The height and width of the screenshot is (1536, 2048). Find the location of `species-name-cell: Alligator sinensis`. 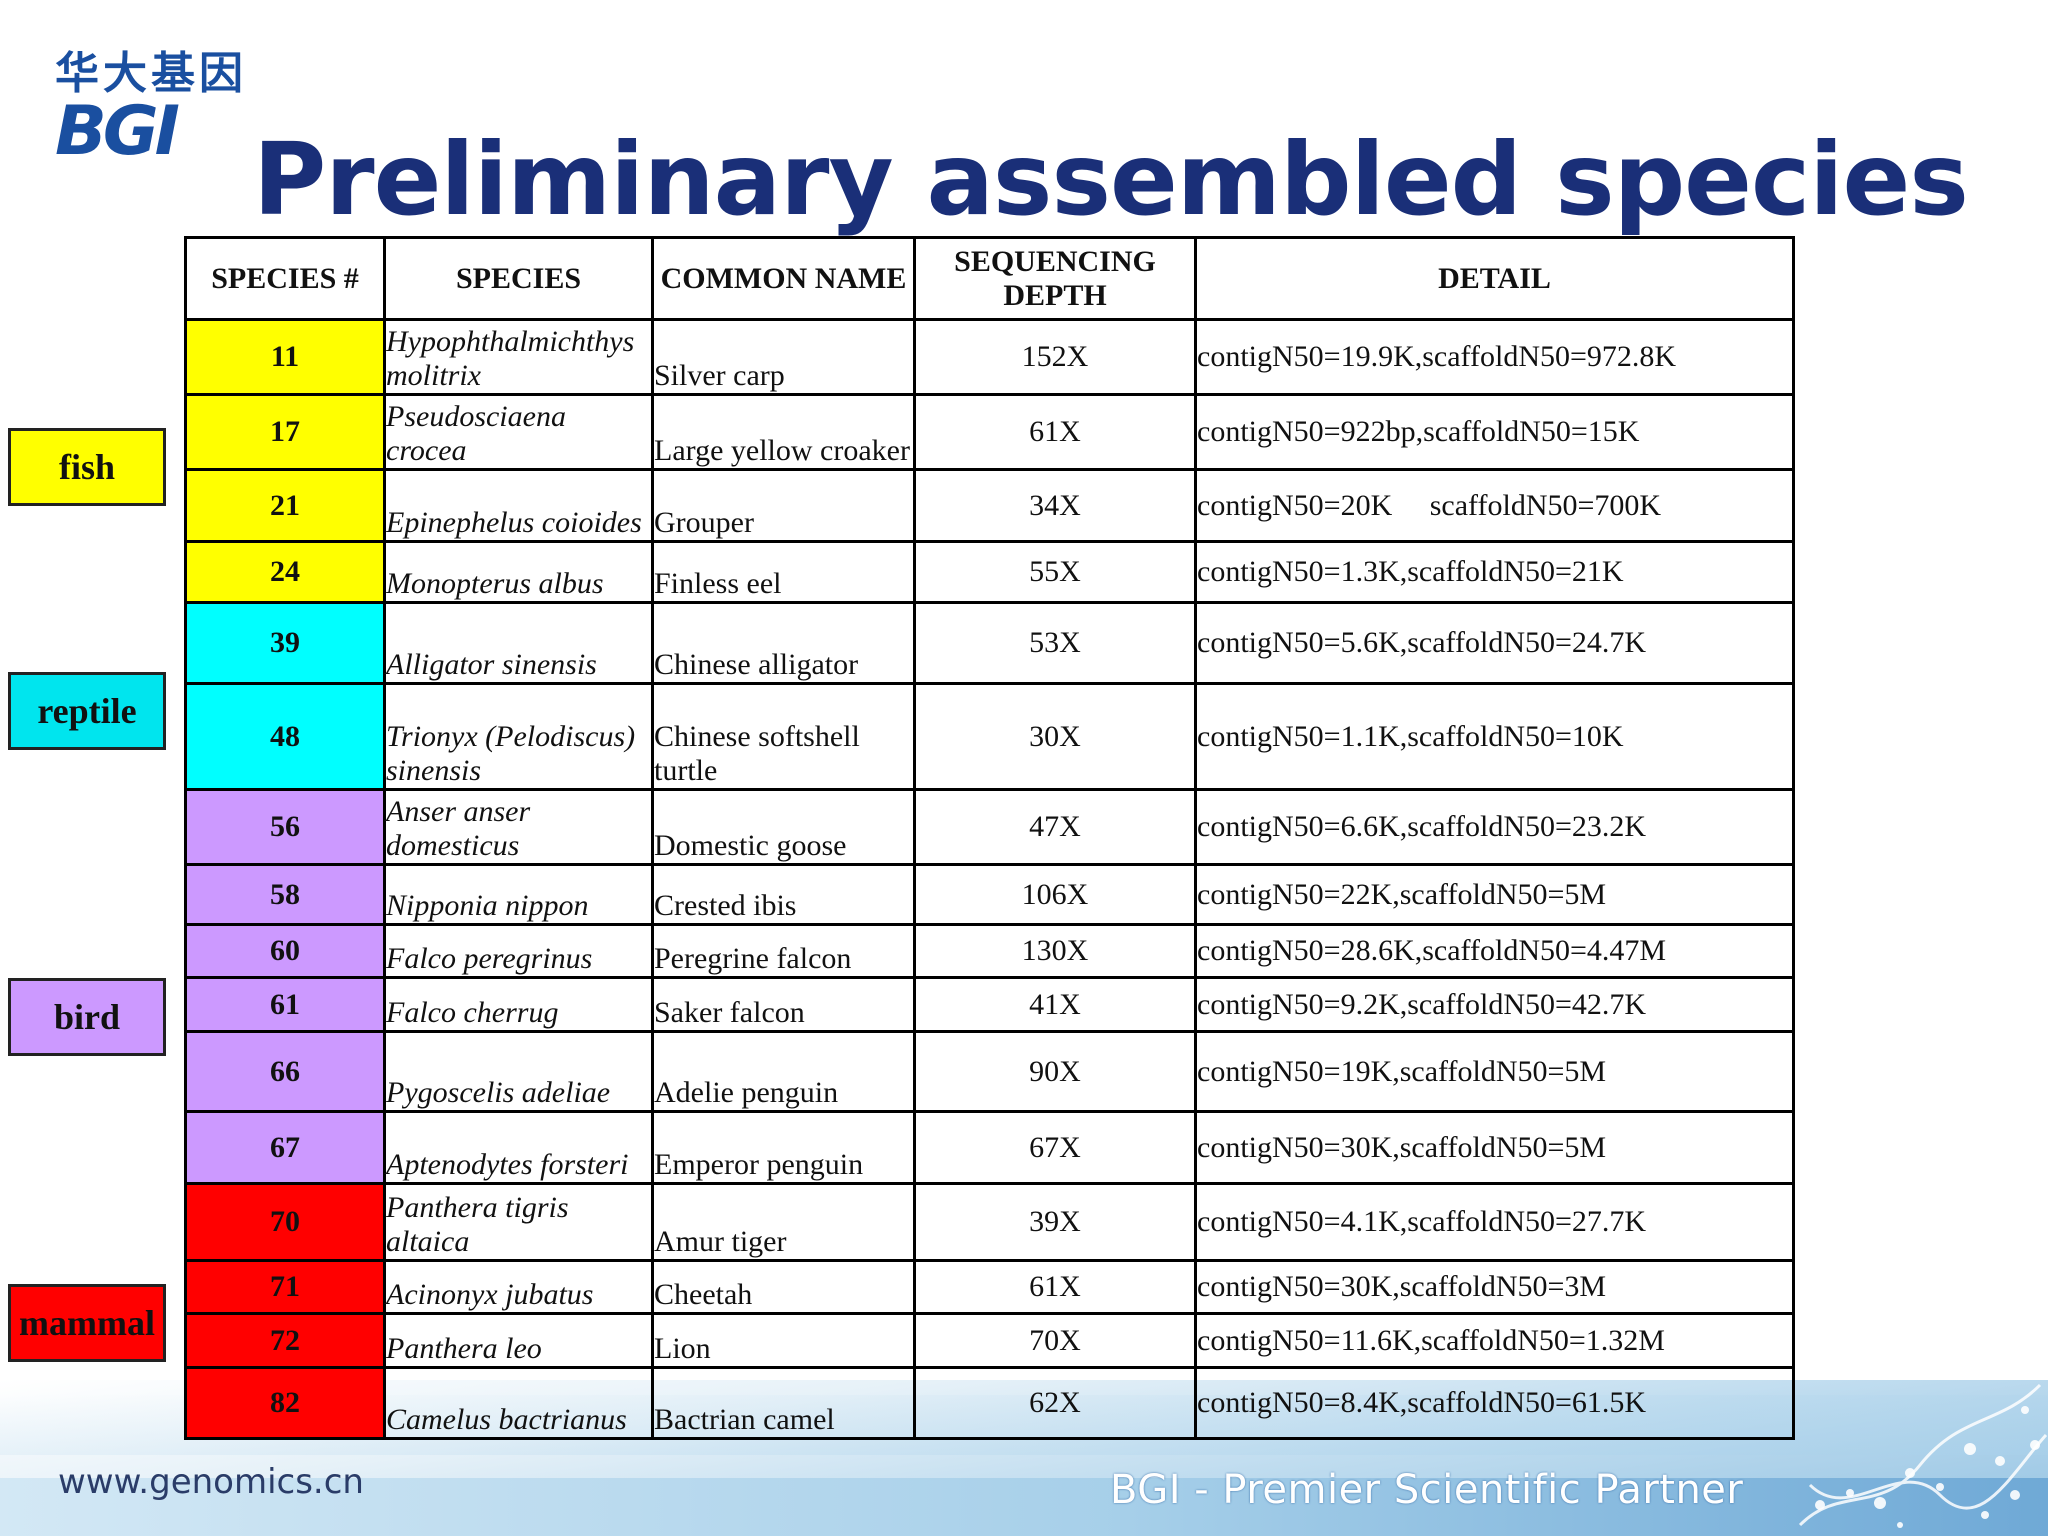

species-name-cell: Alligator sinensis is located at coordinates (518, 643).